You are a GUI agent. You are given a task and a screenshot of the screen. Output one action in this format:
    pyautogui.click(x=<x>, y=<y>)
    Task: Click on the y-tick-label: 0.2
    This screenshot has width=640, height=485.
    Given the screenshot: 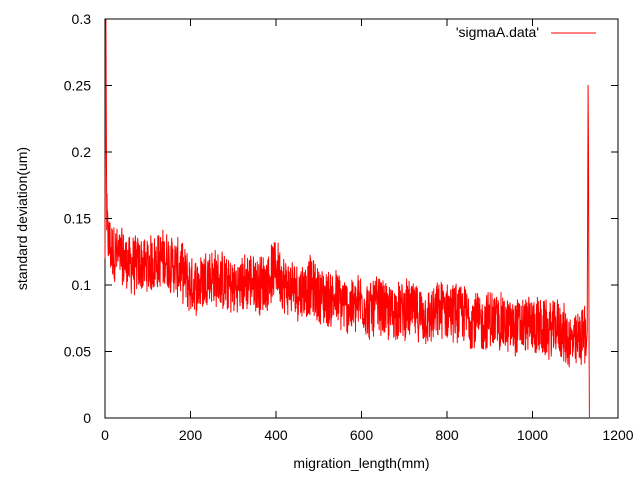 What is the action you would take?
    pyautogui.click(x=82, y=152)
    